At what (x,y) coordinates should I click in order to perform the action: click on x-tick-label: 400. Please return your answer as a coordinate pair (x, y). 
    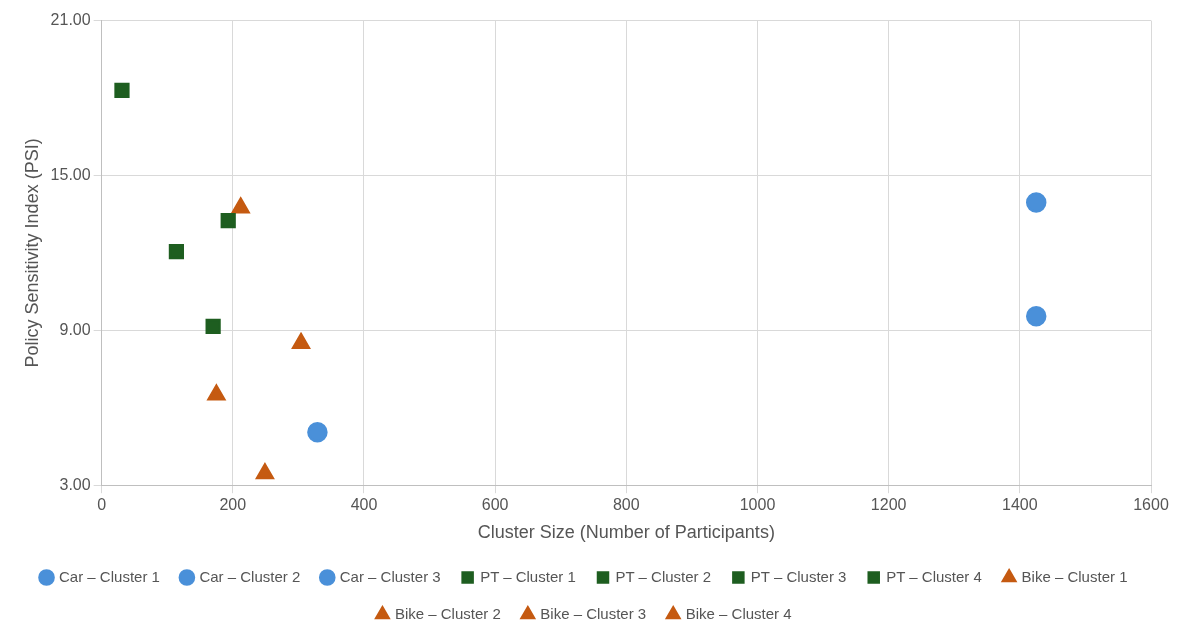
    Looking at the image, I should click on (364, 505).